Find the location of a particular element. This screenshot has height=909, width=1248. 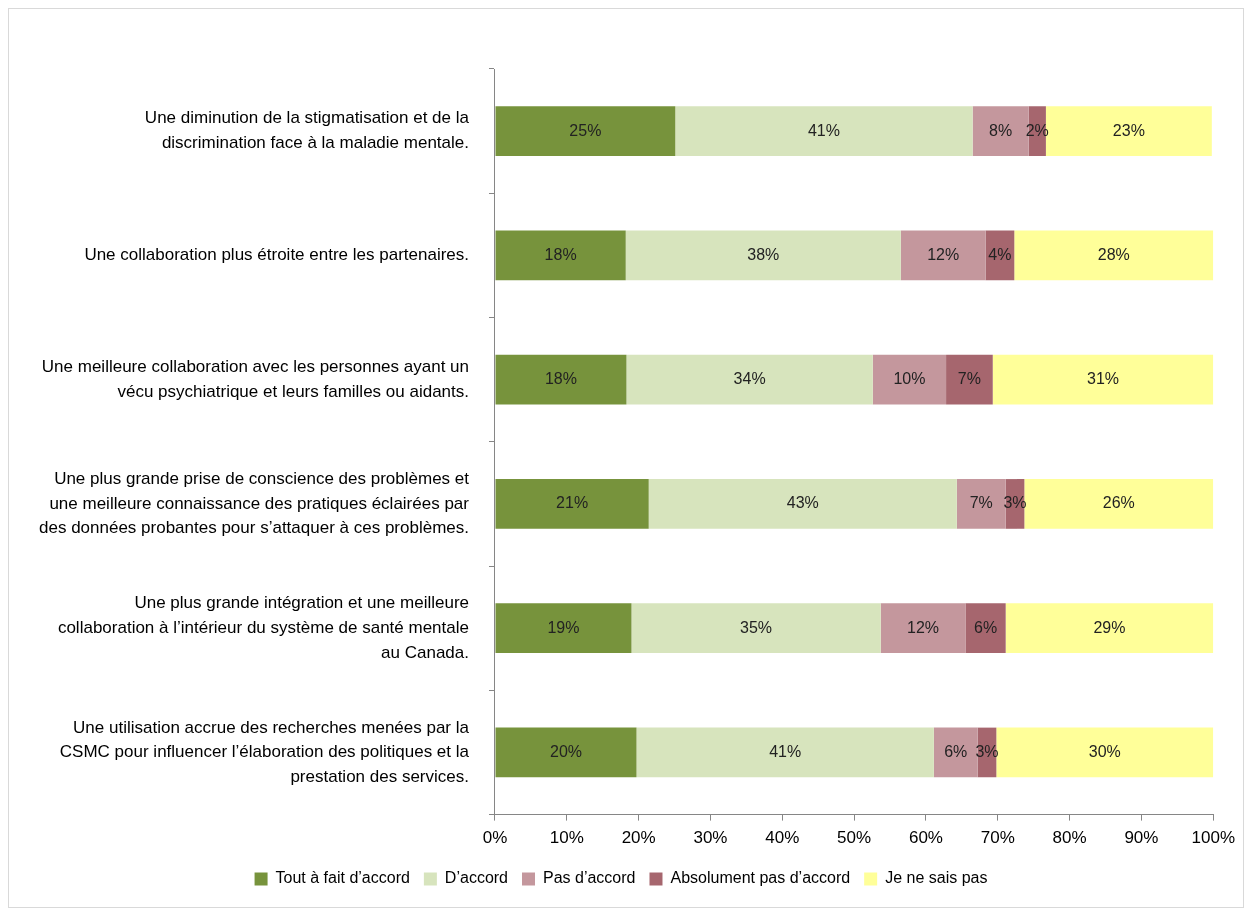

y-tick-label: Une plus grande intégration et une meilleure collaboration à l’intérieur du système de santé mentale au Canada. is located at coordinates (263, 627).